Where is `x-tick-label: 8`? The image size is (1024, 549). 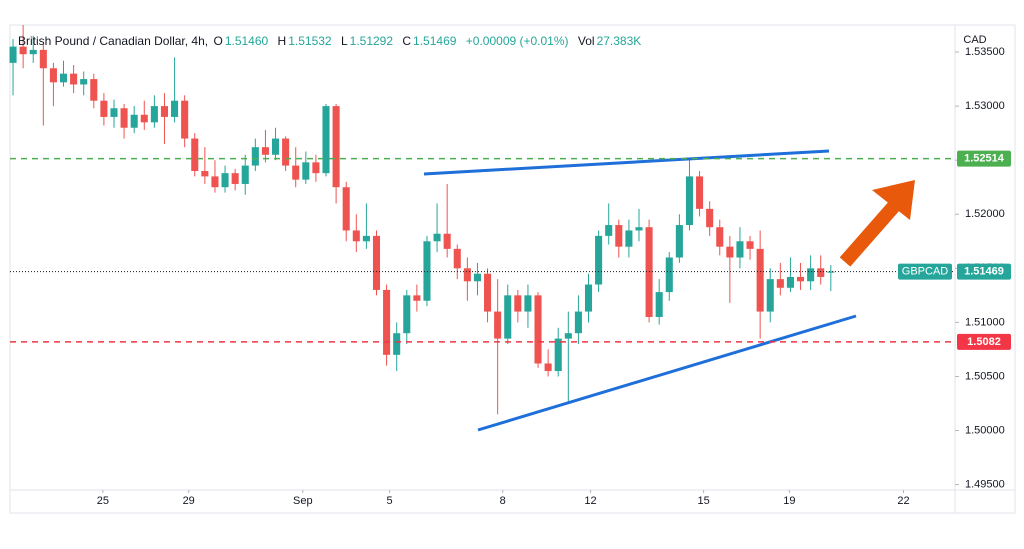 x-tick-label: 8 is located at coordinates (503, 501).